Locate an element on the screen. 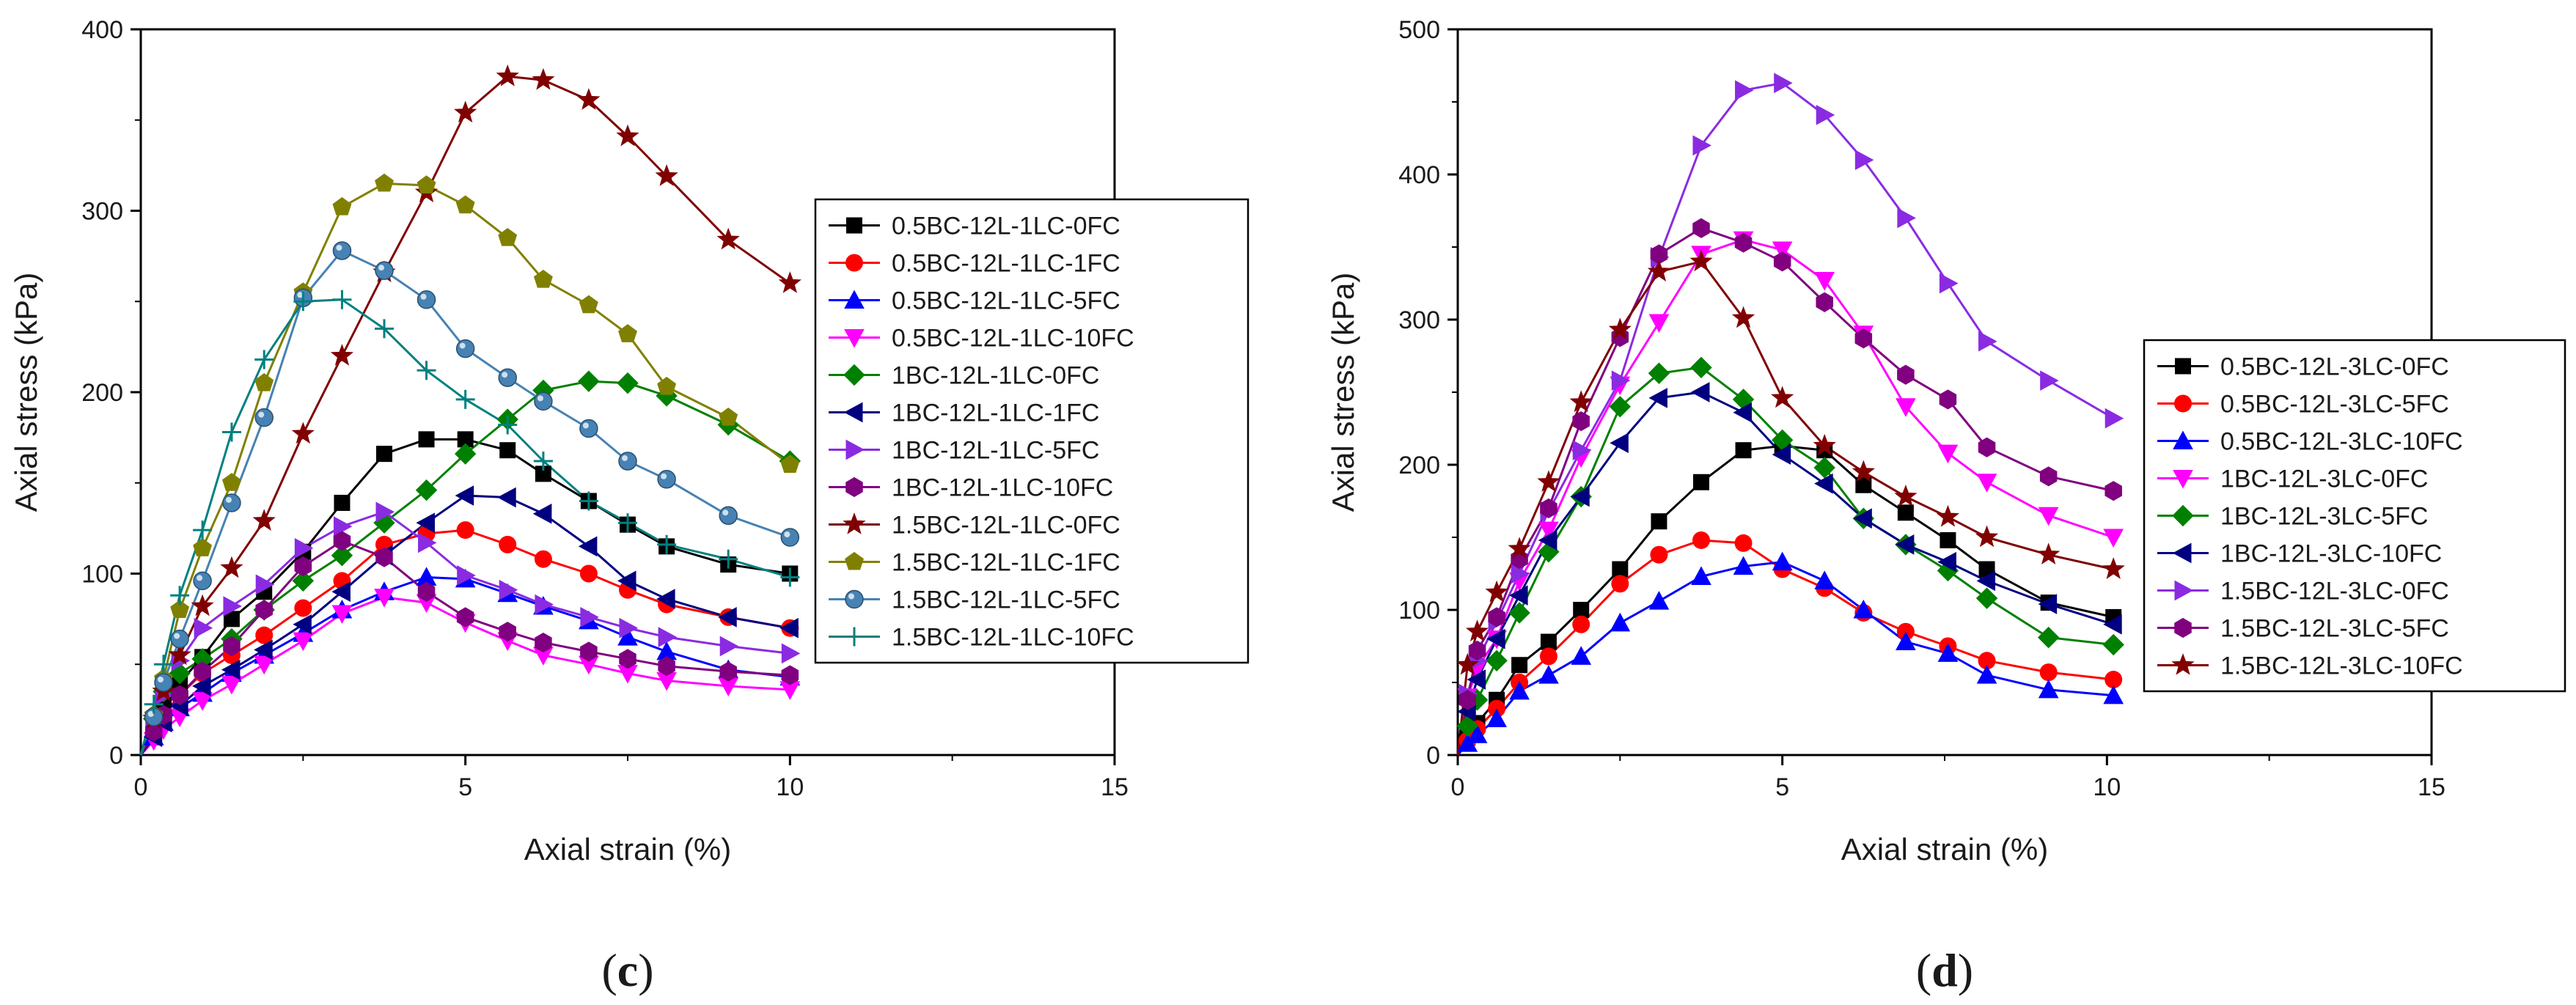 The height and width of the screenshot is (1005, 2576). y-tick-label: 400 is located at coordinates (102, 30).